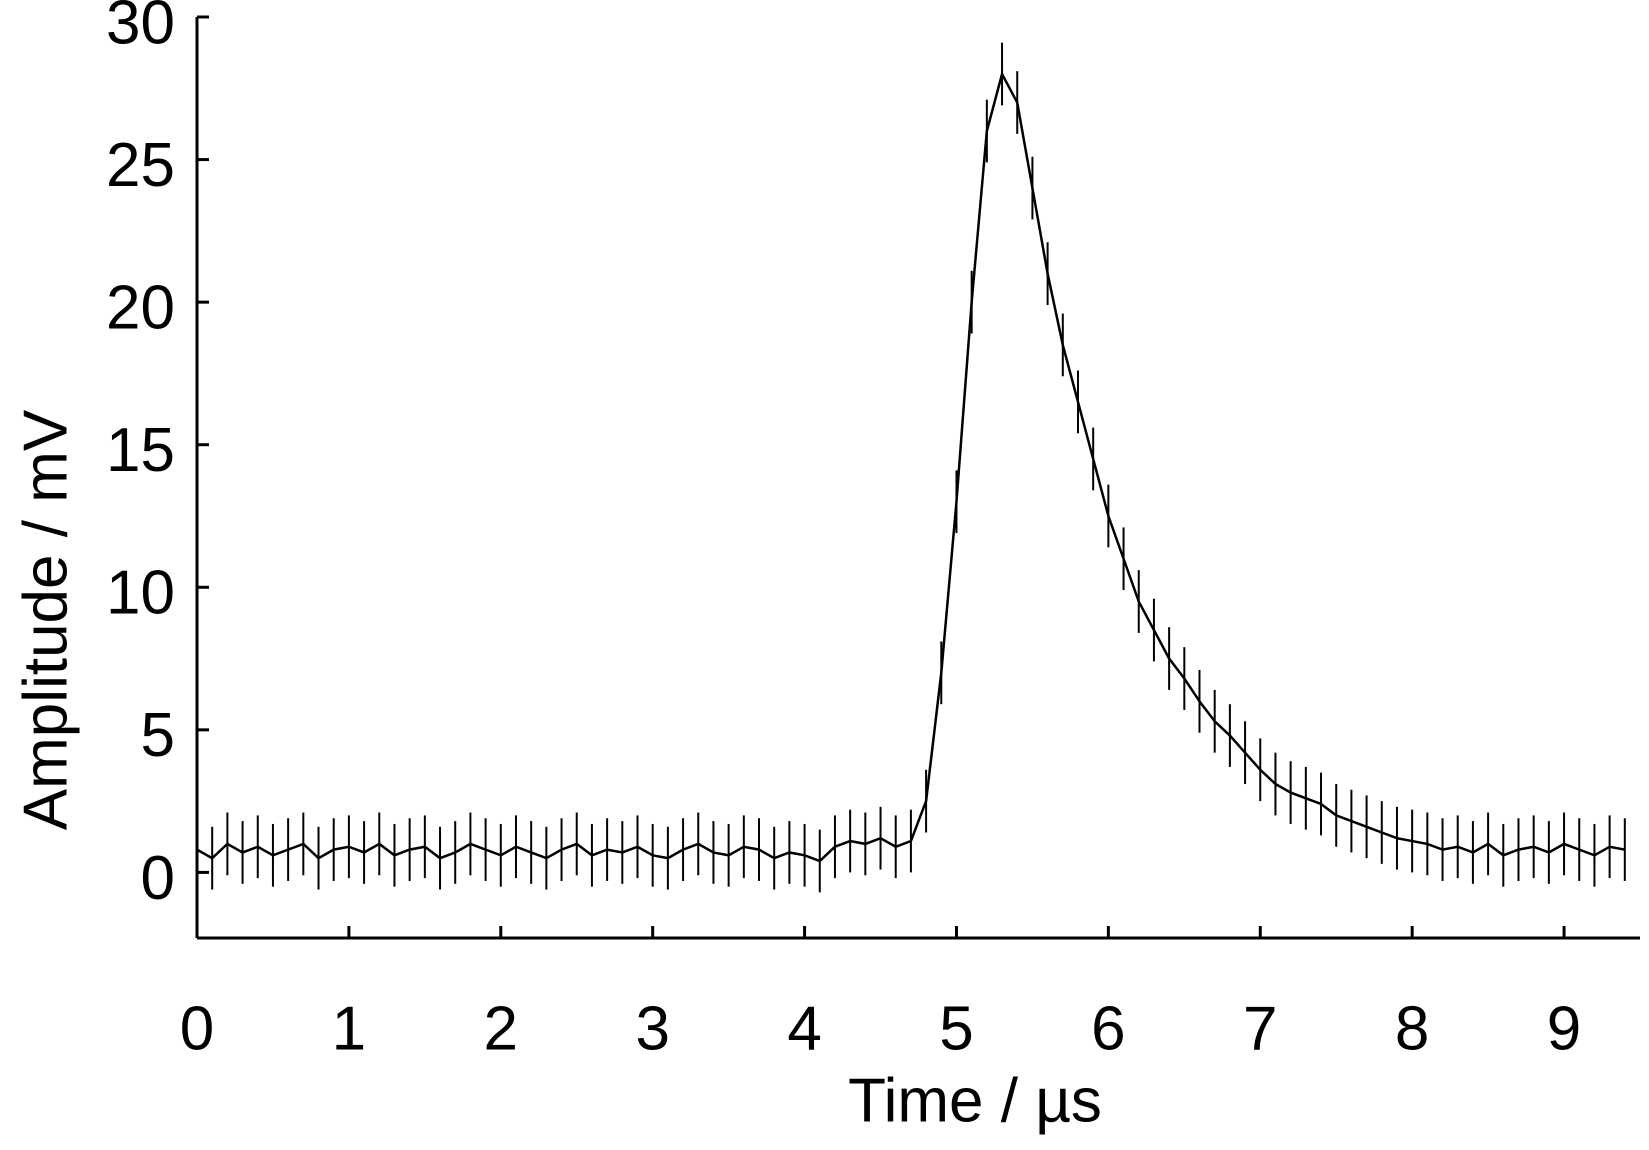  Describe the element at coordinates (1412, 1028) in the screenshot. I see `x-tick-label: 8` at that location.